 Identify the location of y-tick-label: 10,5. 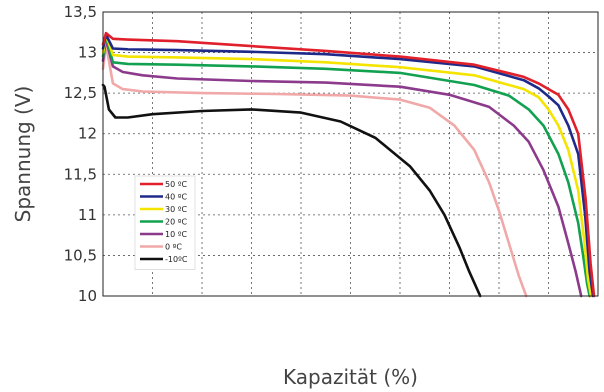
(80, 255).